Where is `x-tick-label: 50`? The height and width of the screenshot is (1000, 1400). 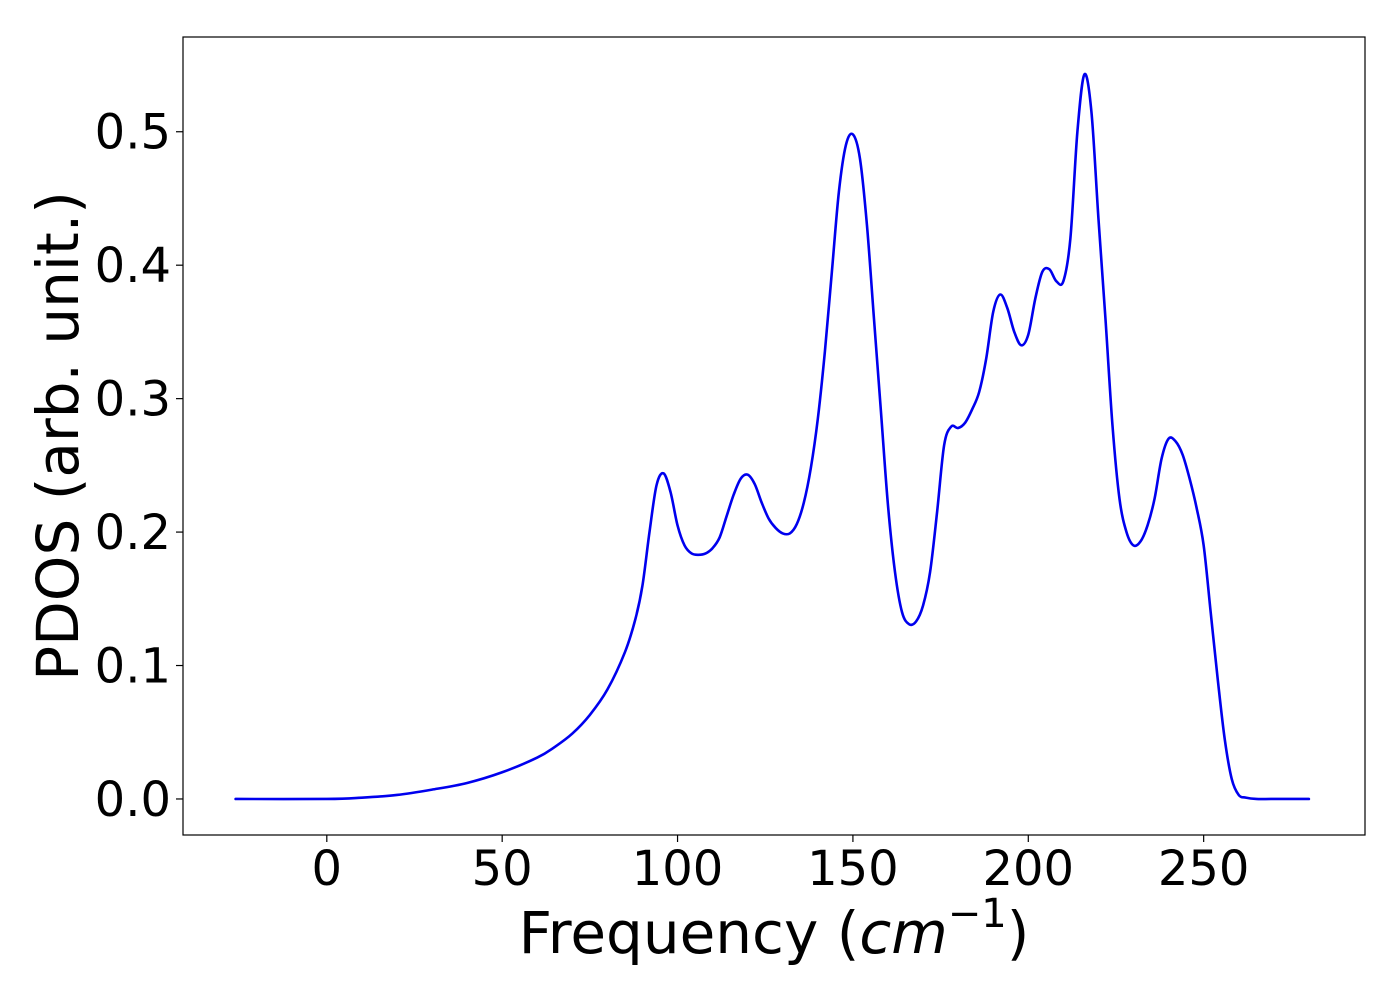
x-tick-label: 50 is located at coordinates (502, 869).